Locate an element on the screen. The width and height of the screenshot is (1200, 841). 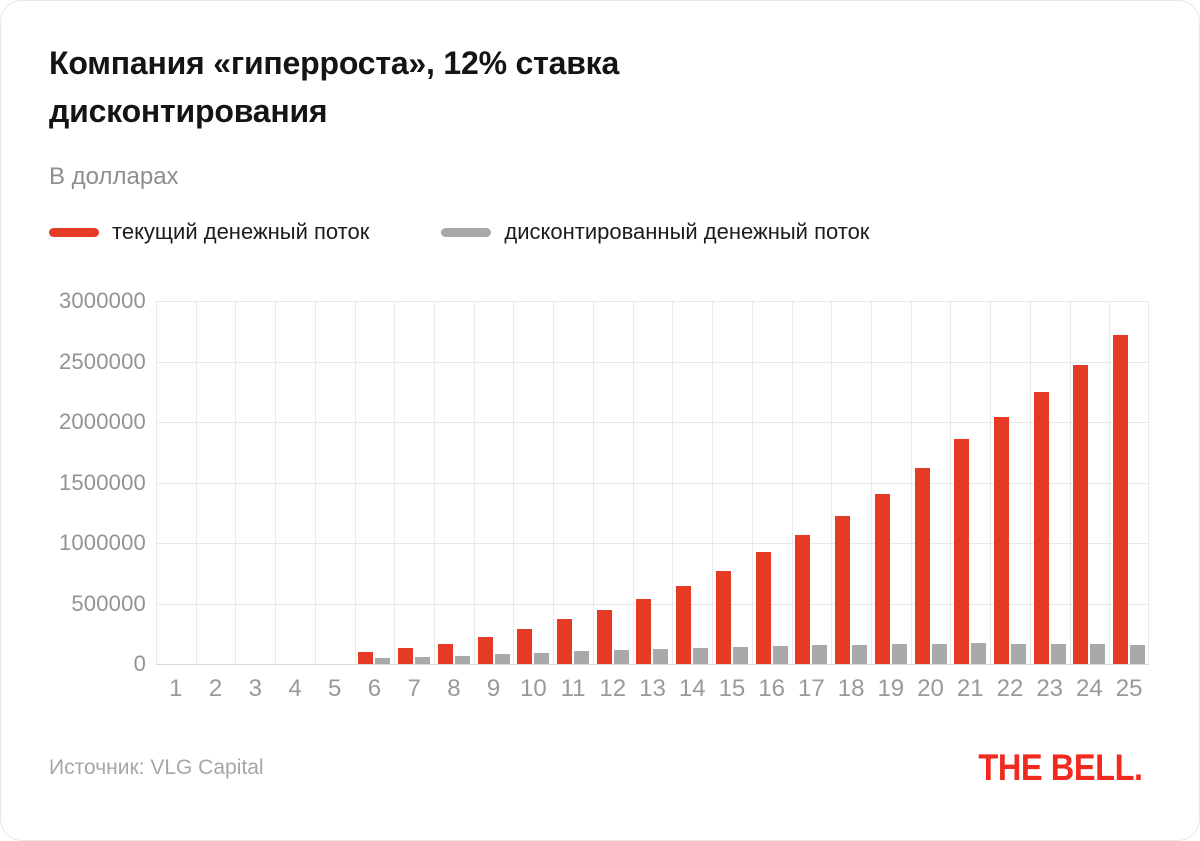
legend-label-current: текущий денежный поток is located at coordinates (241, 231).